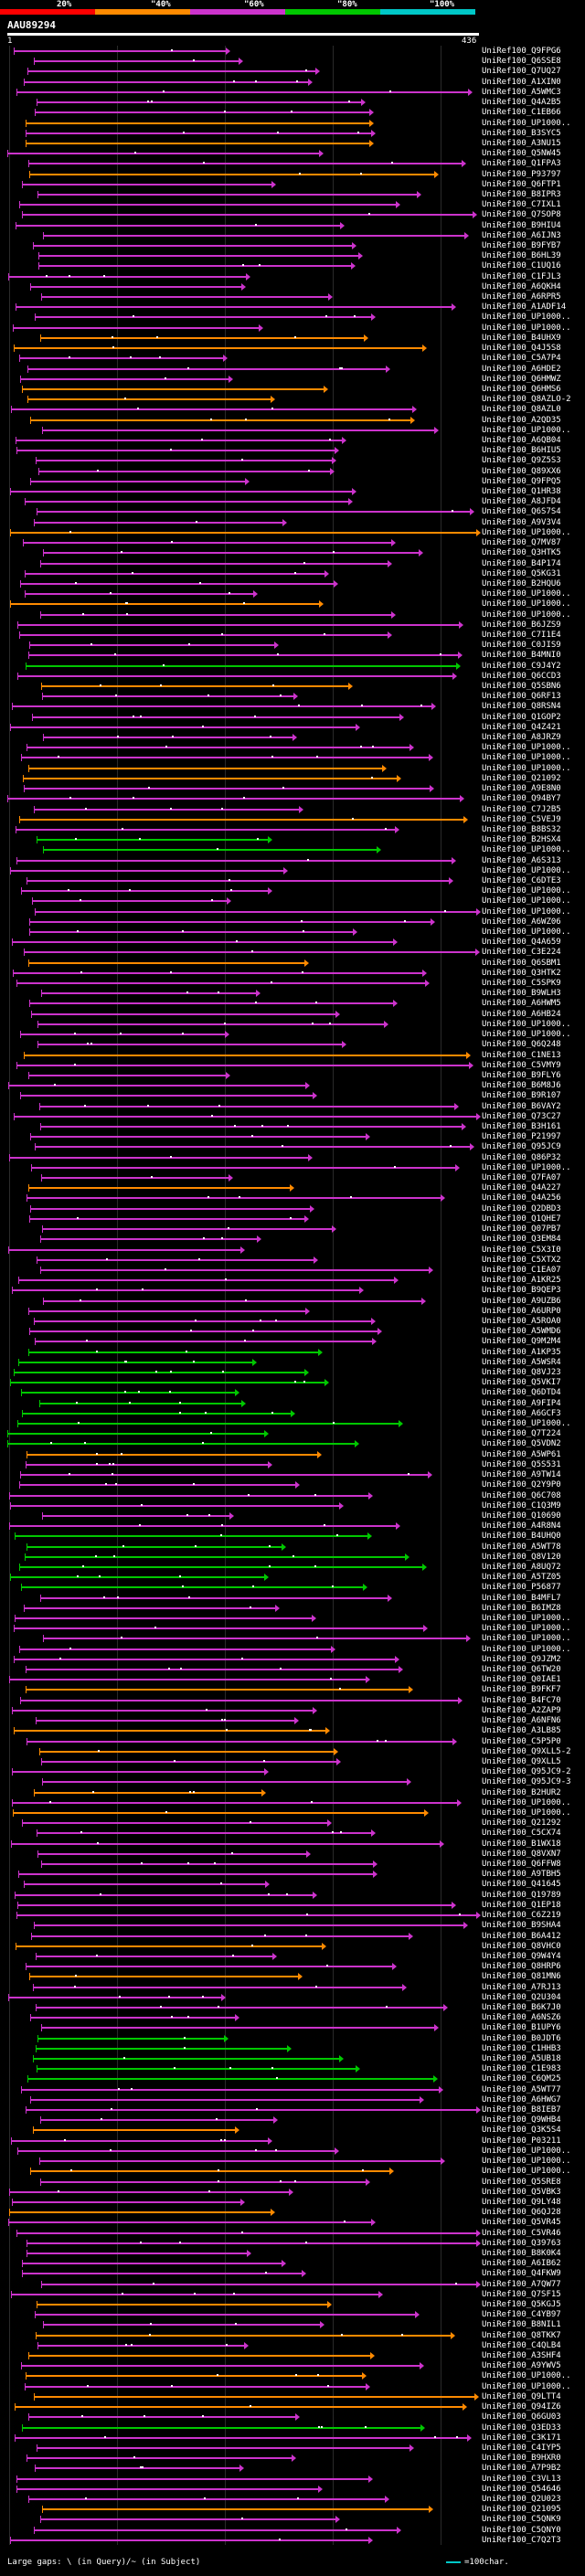  I want to click on hit-label: UniRef100_A8UQ72, so click(521, 1567).